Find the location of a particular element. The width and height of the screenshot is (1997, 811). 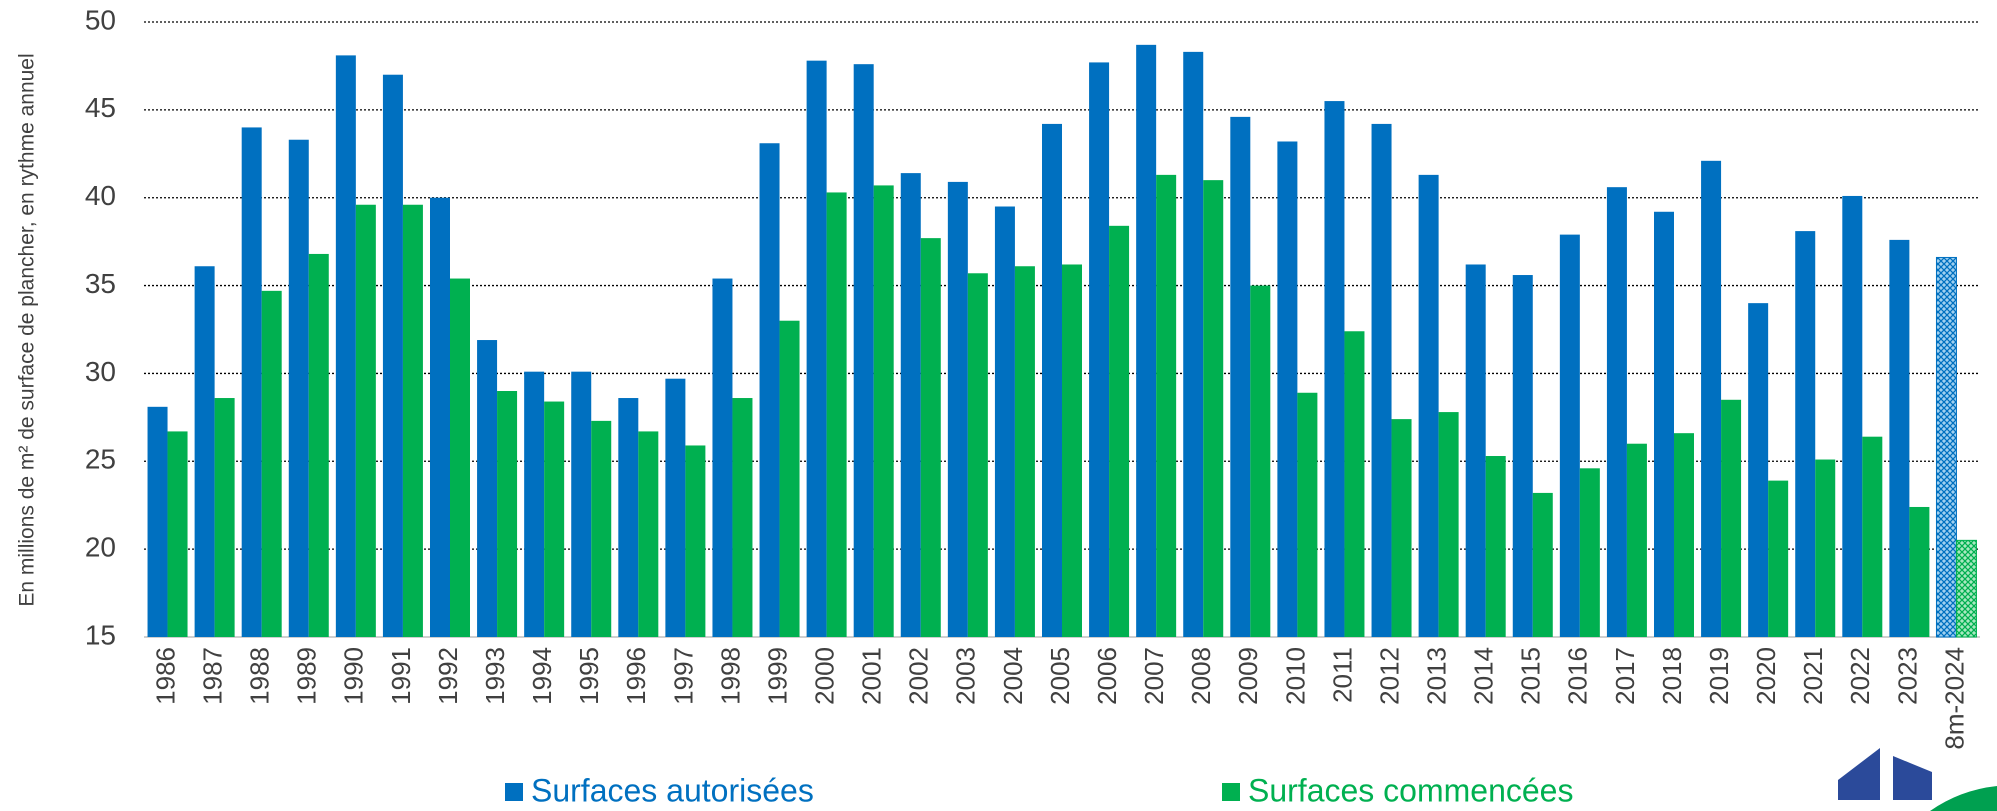

x-tick-label: 1996 is located at coordinates (636, 676).